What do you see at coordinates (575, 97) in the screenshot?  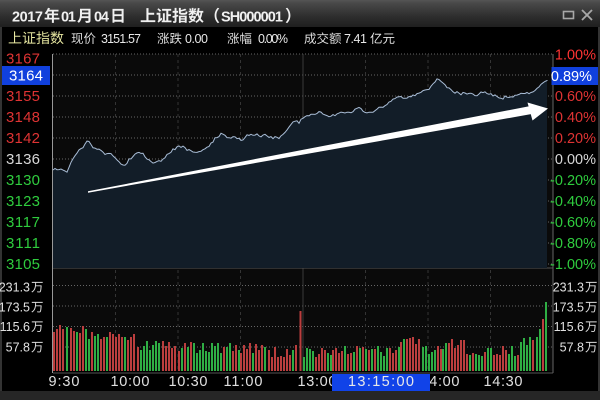 I see `svg-text: 0.60%` at bounding box center [575, 97].